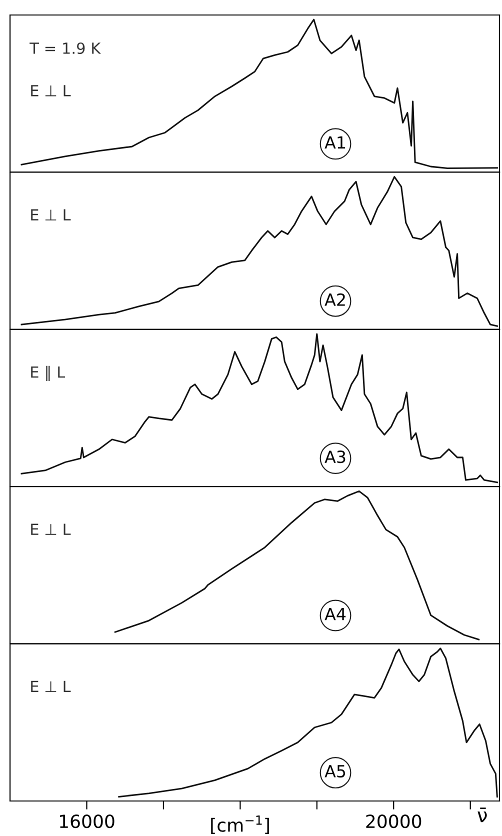 The height and width of the screenshot is (836, 502). Describe the element at coordinates (482, 815) in the screenshot. I see `text: ν̄` at that location.